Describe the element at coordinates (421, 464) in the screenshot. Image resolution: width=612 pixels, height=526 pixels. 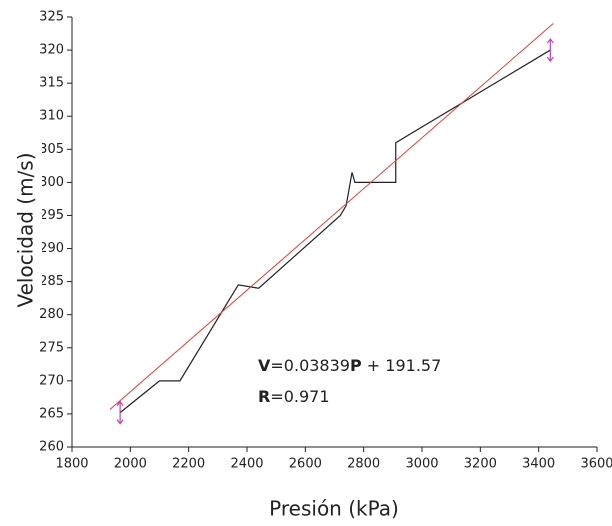
I see `x-tick-label: 3000` at that location.